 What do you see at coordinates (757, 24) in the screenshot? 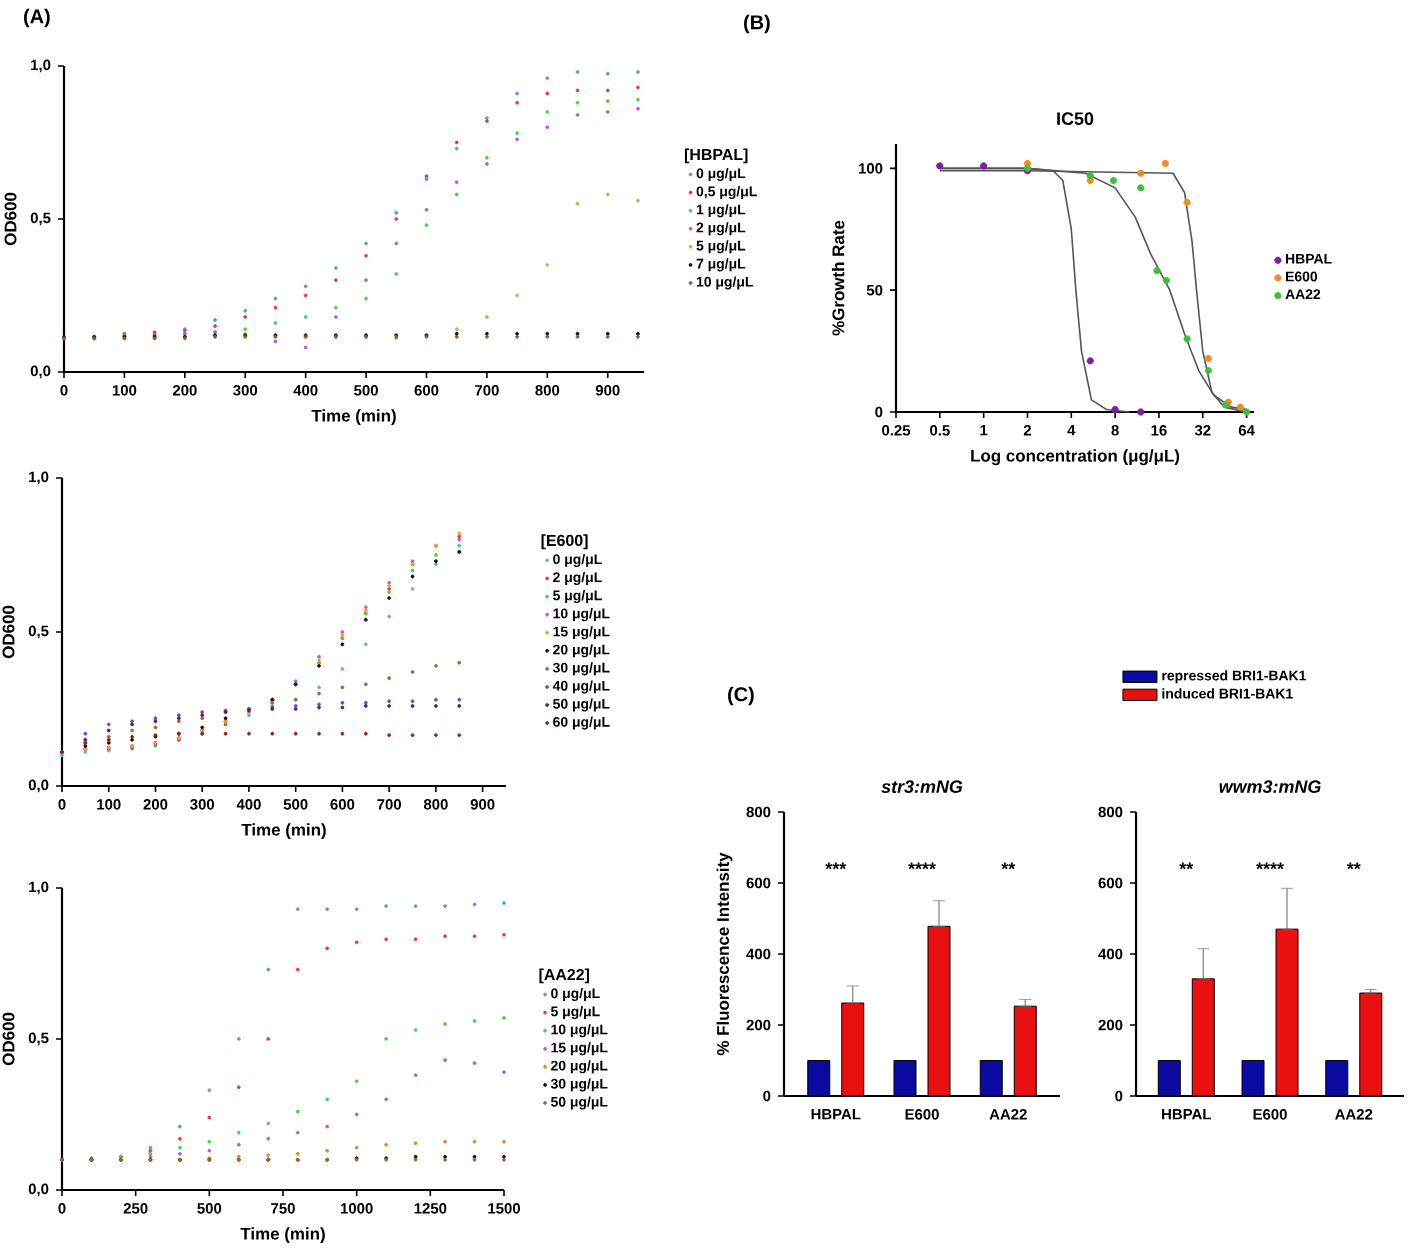
I see `text: (B)` at bounding box center [757, 24].